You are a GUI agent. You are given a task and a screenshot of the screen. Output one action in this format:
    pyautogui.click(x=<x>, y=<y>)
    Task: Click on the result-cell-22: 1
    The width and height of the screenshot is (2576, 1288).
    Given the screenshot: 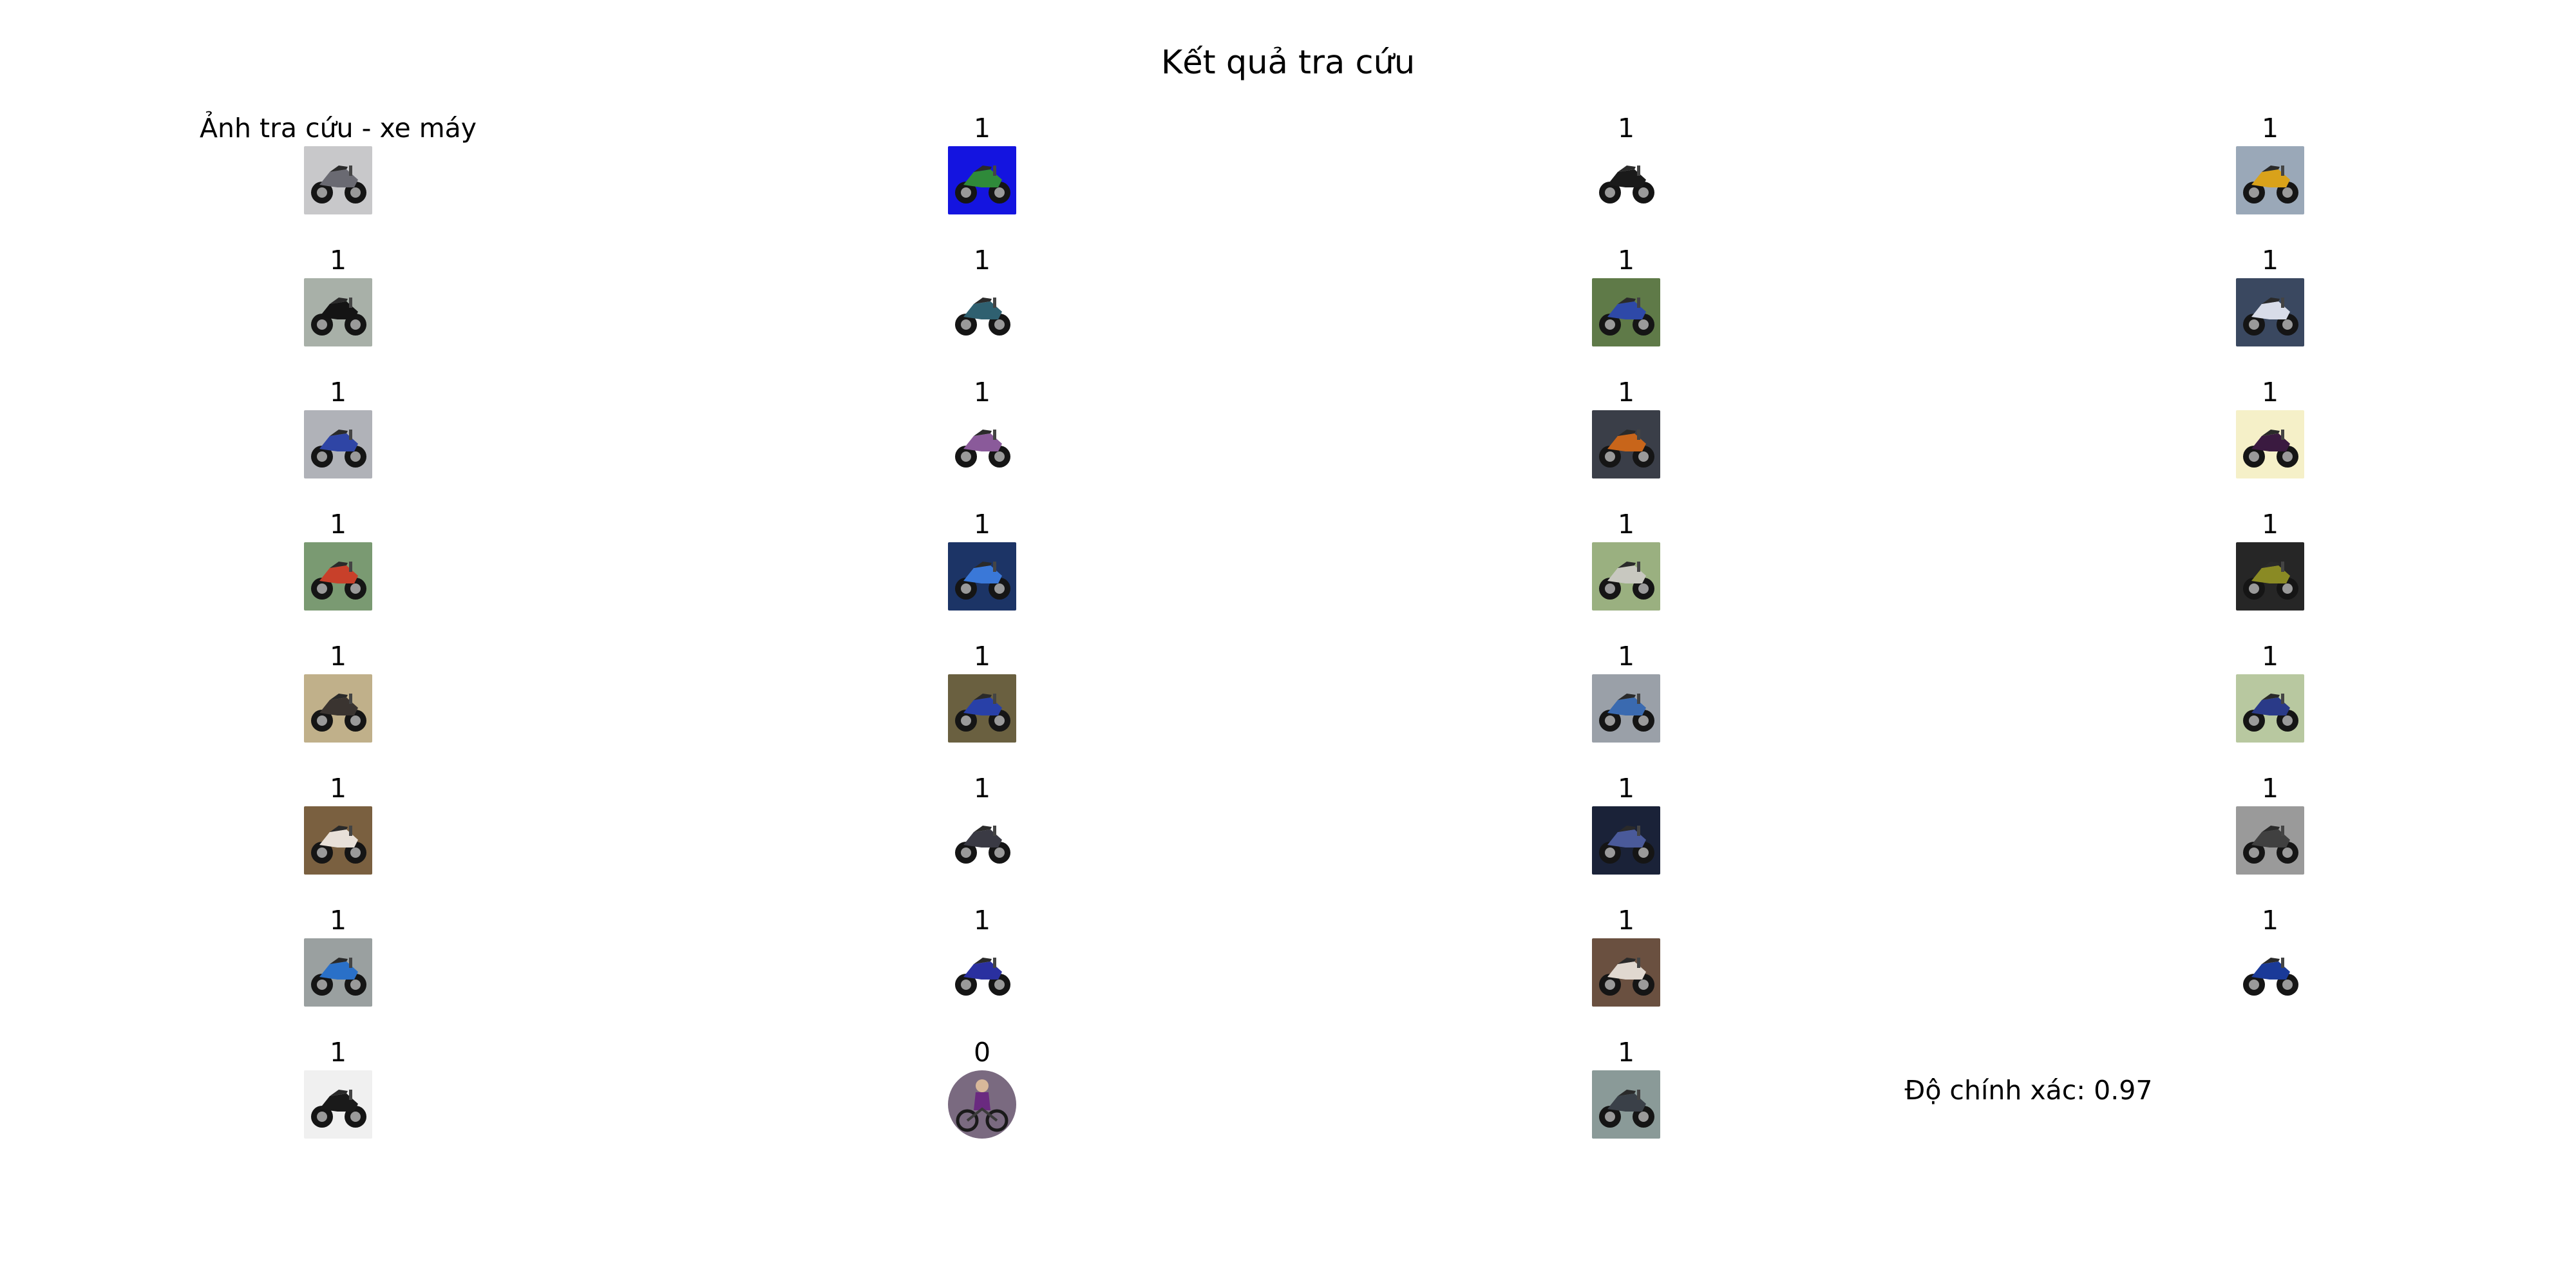 What is the action you would take?
    pyautogui.click(x=1626, y=827)
    